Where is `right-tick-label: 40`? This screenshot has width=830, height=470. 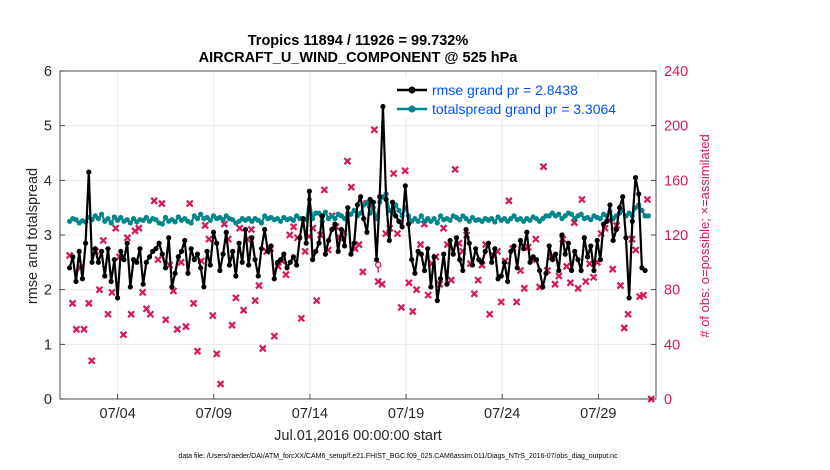 right-tick-label: 40 is located at coordinates (672, 345).